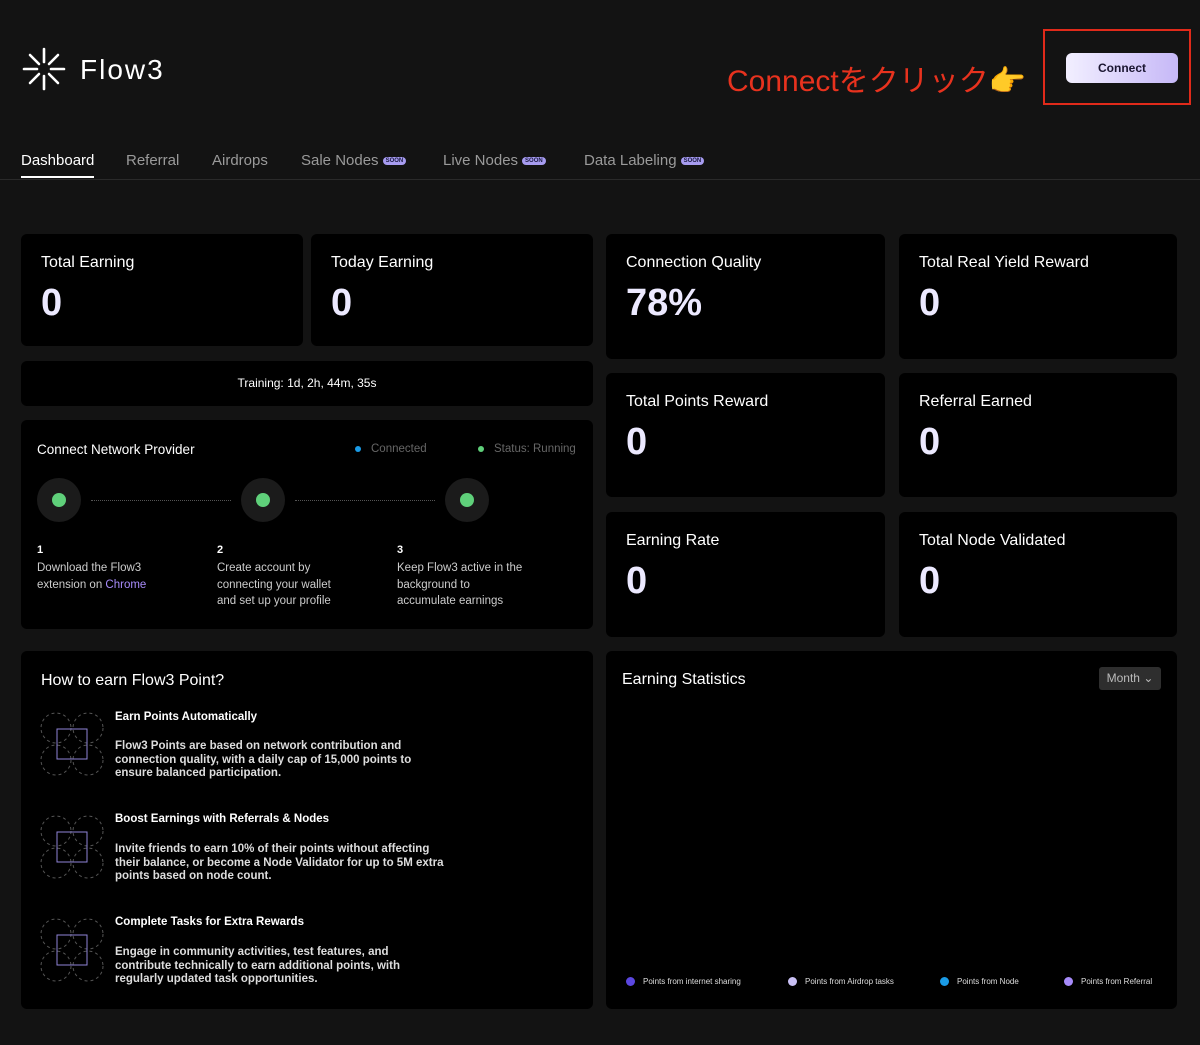 The width and height of the screenshot is (1200, 1045). Describe the element at coordinates (340, 160) in the screenshot. I see `tab-label: Sale Nodes` at that location.